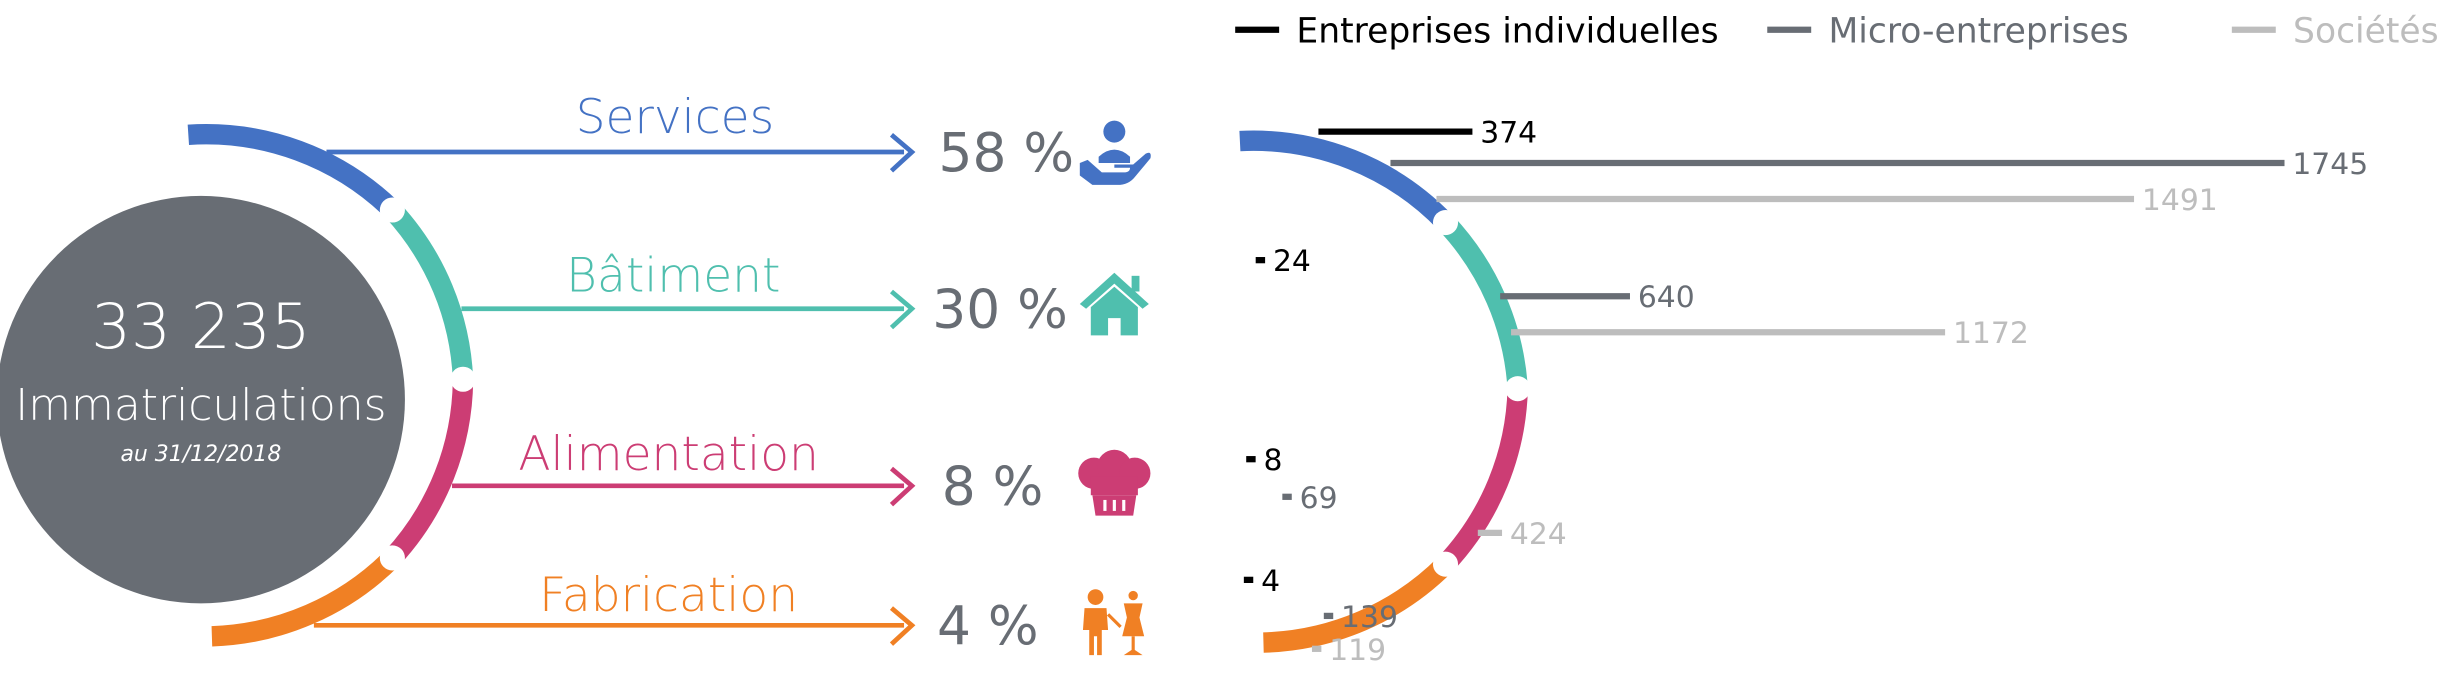 This screenshot has width=2461, height=688. What do you see at coordinates (1115, 152) in the screenshot?
I see `hand-person-icon` at bounding box center [1115, 152].